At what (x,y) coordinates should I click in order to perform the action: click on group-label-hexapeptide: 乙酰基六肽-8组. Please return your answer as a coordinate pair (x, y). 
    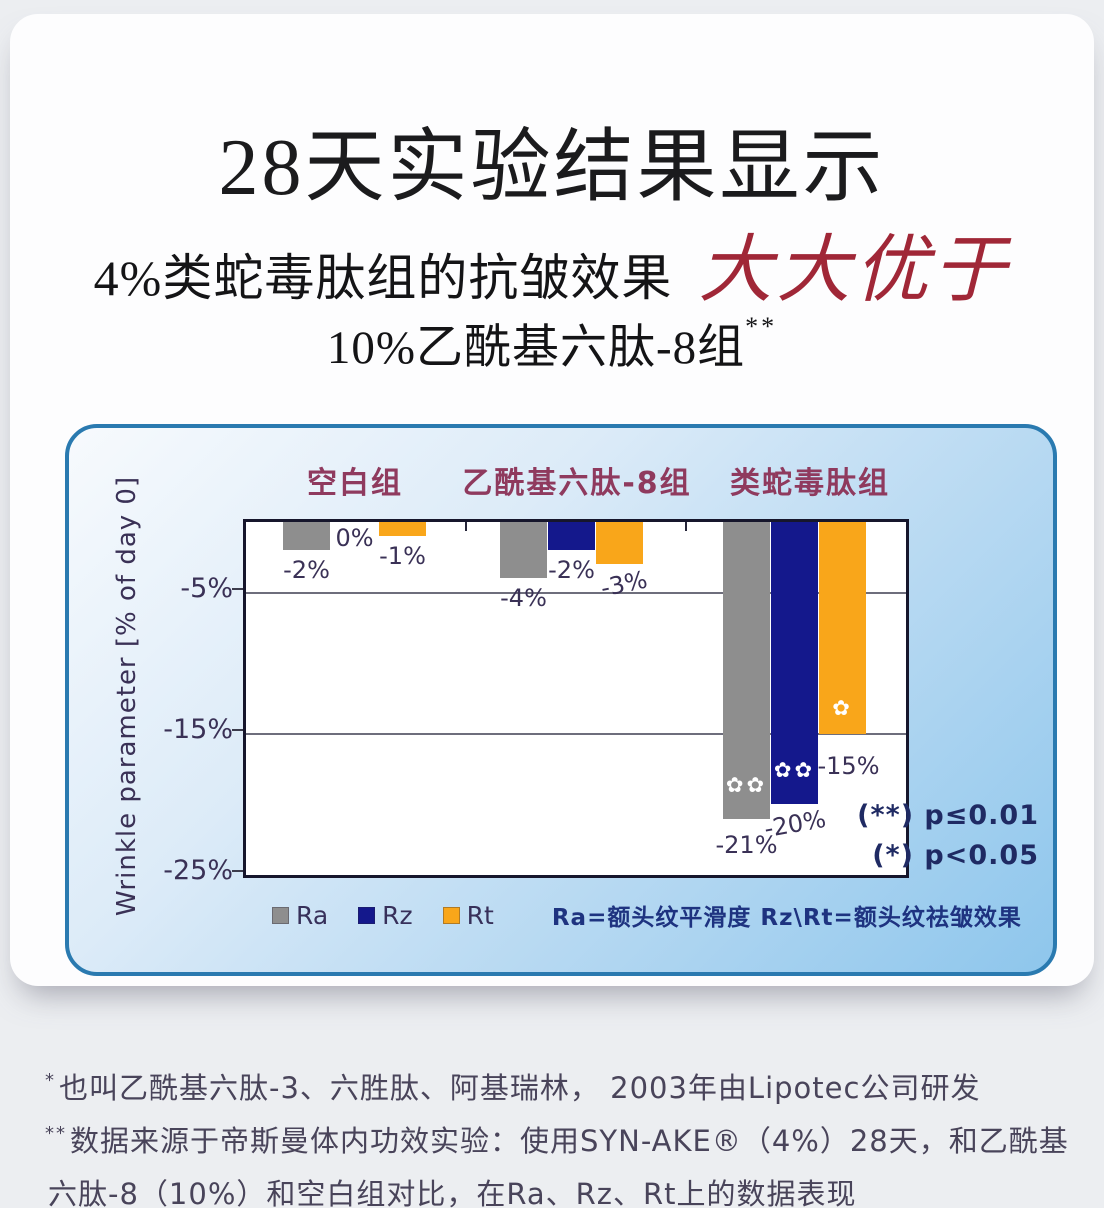
    Looking at the image, I should click on (577, 483).